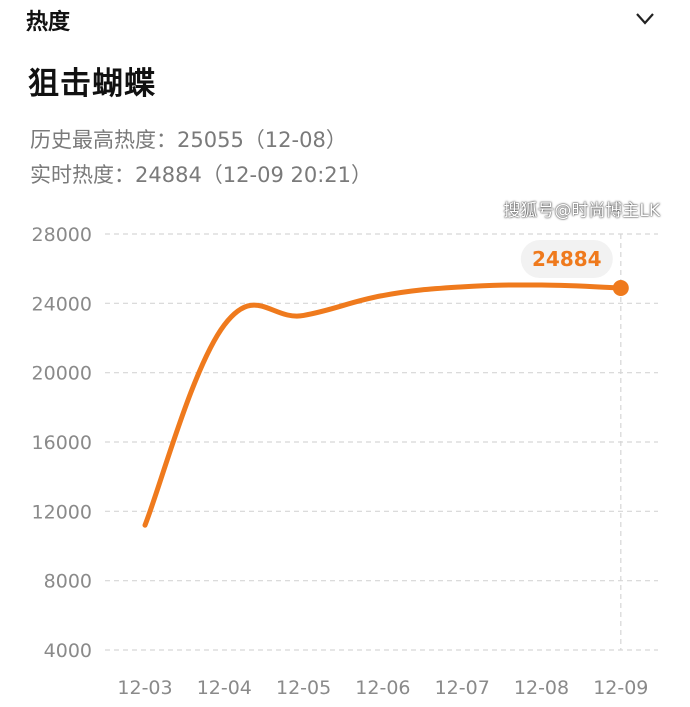  What do you see at coordinates (144, 688) in the screenshot?
I see `x-tick-label: 12-03` at bounding box center [144, 688].